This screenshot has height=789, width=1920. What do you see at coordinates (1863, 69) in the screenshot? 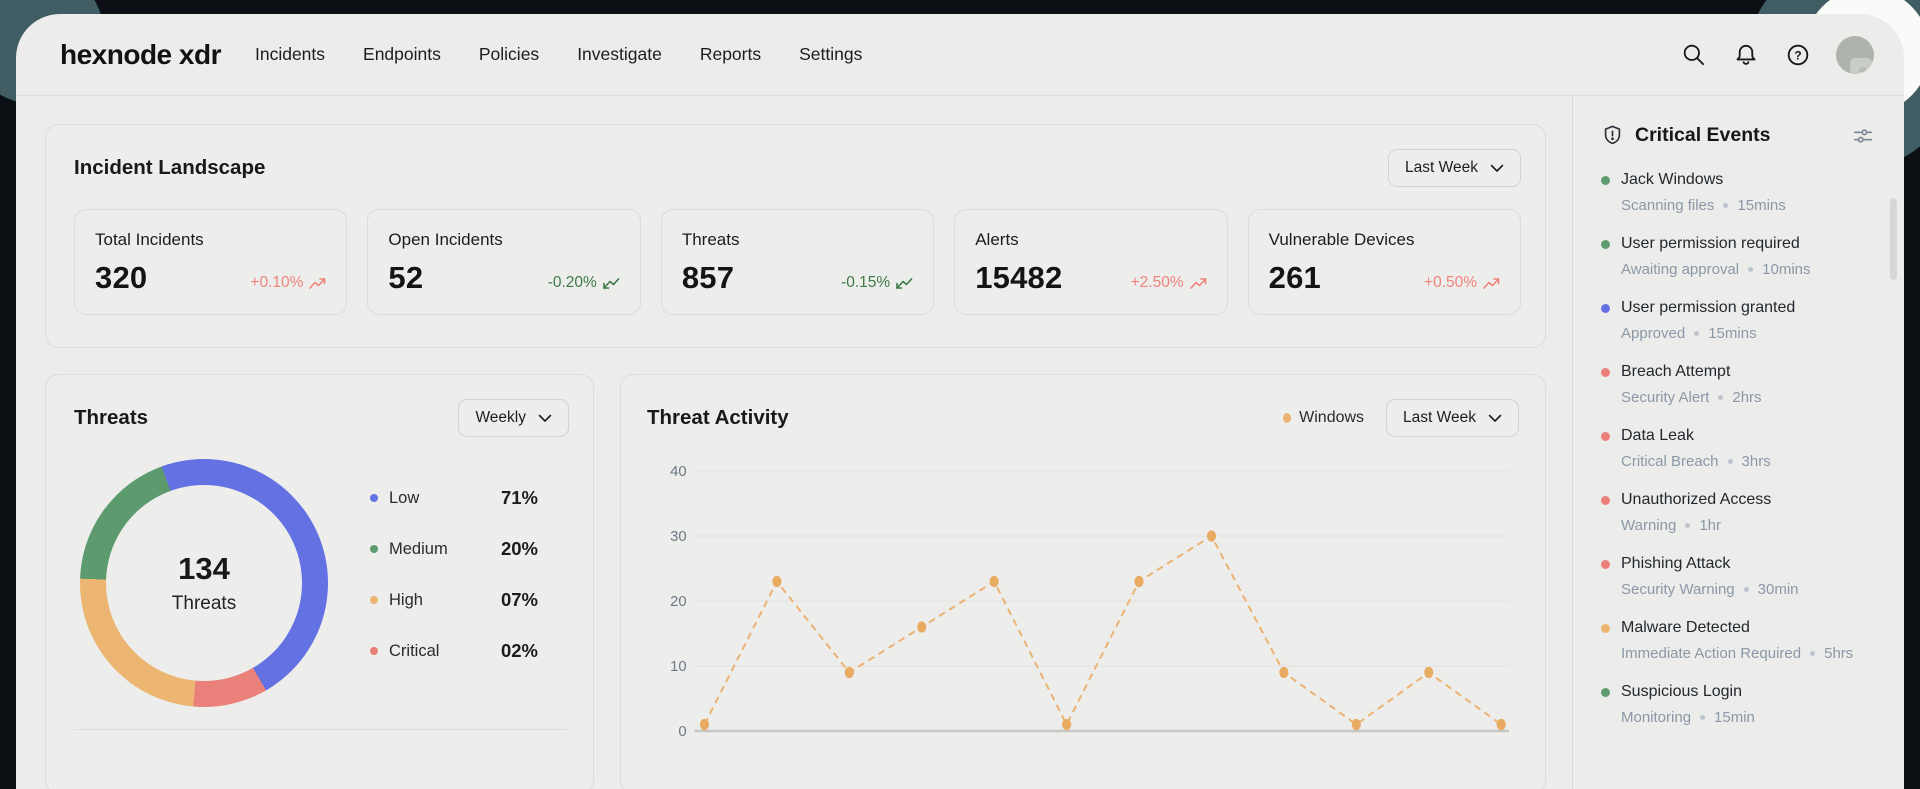
I see `avatar-figure-detail` at bounding box center [1863, 69].